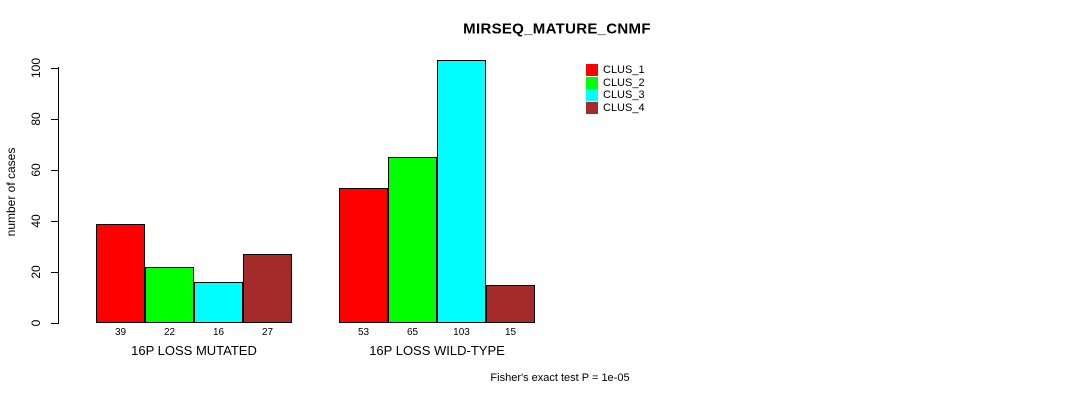 The image size is (1090, 400). Describe the element at coordinates (169, 295) in the screenshot. I see `bar-clus_2-group1` at that location.